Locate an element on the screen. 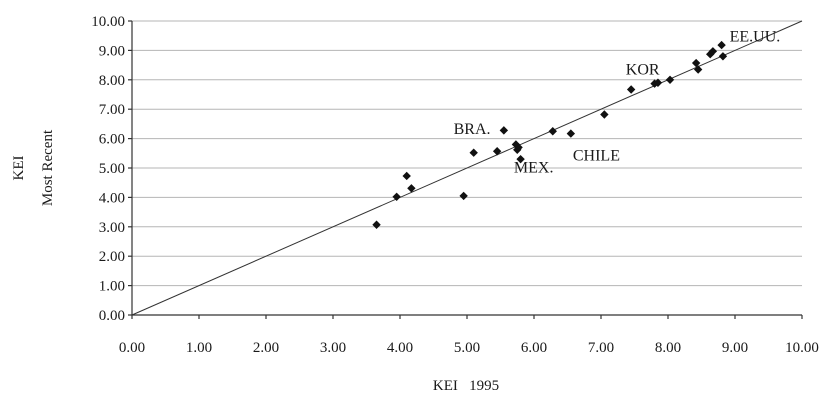  y-tick-label-8: 8.00 is located at coordinates (112, 81).